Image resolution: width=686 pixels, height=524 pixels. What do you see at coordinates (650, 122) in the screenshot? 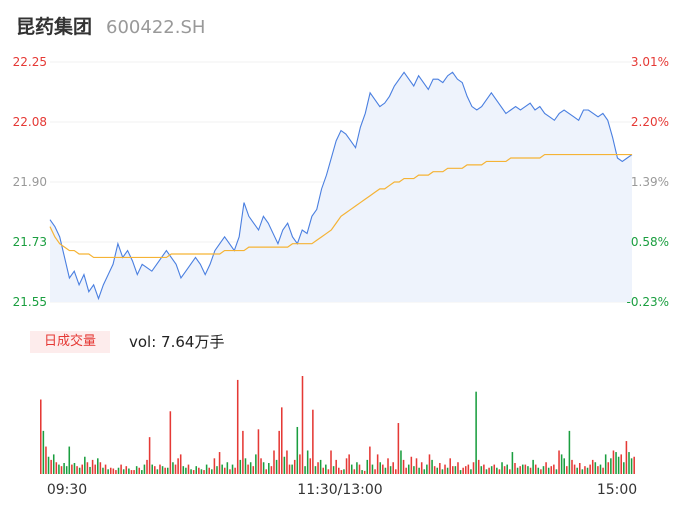
I see `pct-tick-1: 2.20%` at bounding box center [650, 122].